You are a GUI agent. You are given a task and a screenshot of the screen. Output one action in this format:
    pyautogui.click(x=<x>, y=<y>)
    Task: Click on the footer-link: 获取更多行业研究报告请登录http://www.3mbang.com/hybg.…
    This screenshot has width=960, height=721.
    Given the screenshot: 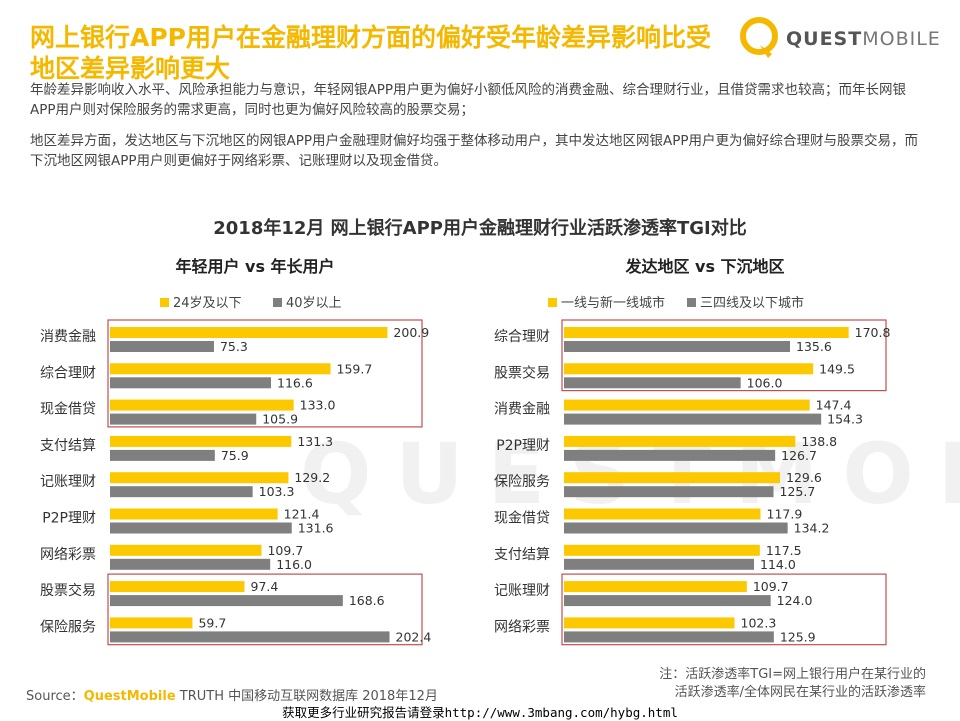 What is the action you would take?
    pyautogui.click(x=480, y=712)
    